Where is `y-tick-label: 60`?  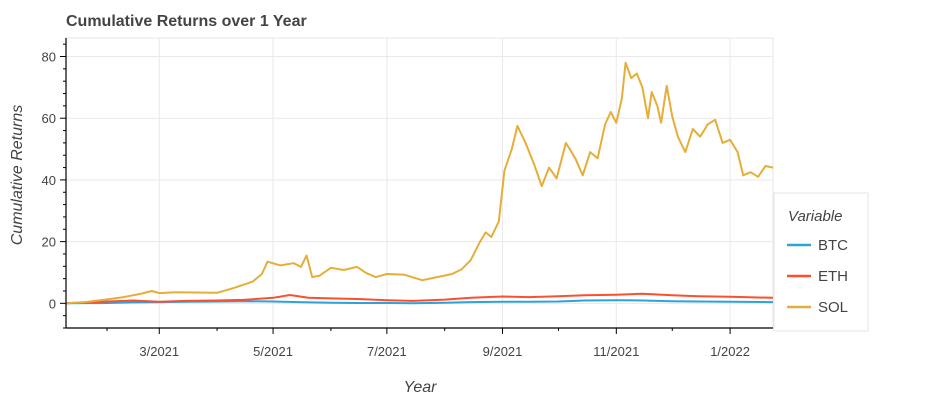 y-tick-label: 60 is located at coordinates (49, 118).